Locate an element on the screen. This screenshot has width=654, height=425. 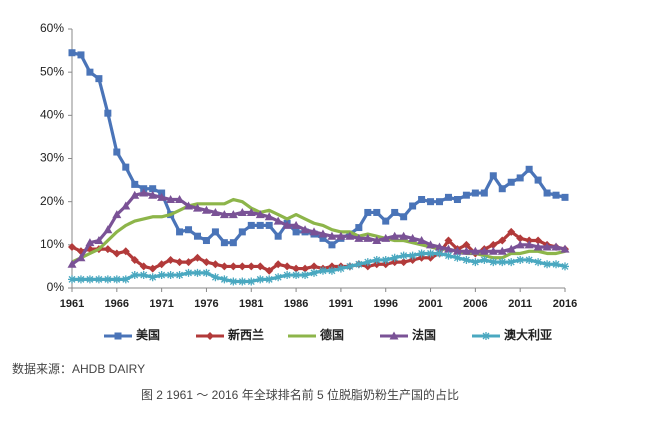
x-tick-label: 1986 is located at coordinates (296, 304).